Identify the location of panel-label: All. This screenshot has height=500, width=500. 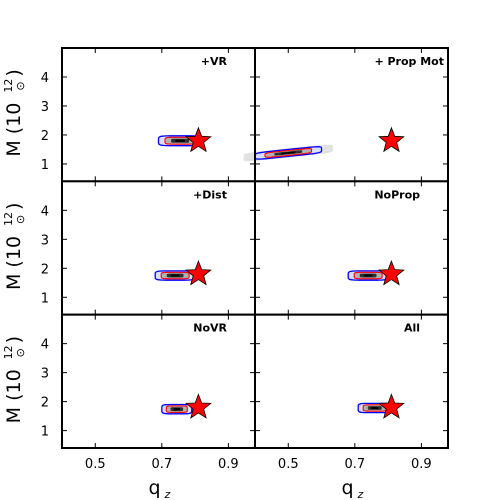
(412, 328).